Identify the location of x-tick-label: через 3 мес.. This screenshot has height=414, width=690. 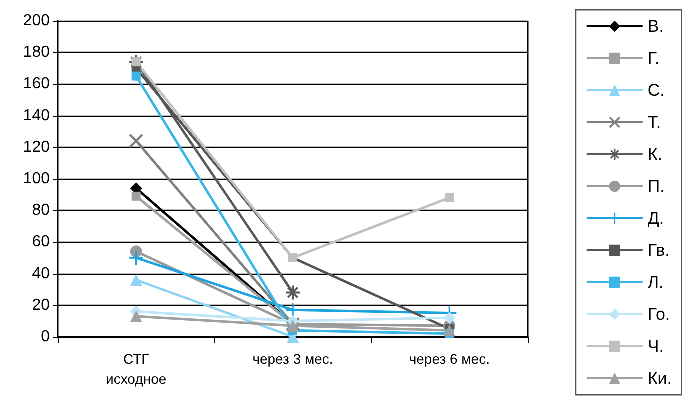
(293, 359).